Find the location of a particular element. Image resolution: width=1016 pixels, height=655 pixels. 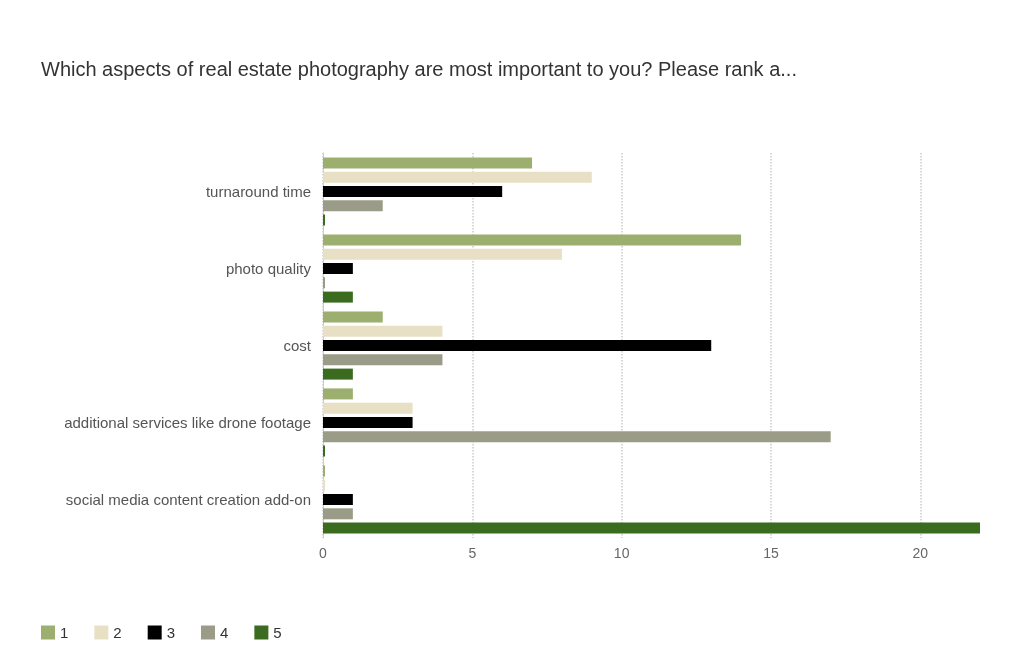

x-tick-label: 0 is located at coordinates (323, 553).